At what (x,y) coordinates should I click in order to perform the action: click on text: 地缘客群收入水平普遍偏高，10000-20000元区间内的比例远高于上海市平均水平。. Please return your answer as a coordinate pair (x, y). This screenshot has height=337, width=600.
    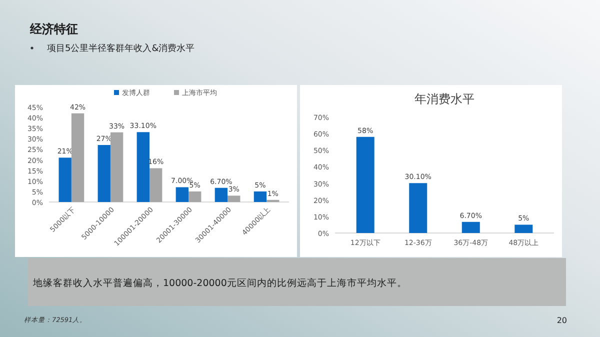
    Looking at the image, I should click on (219, 283).